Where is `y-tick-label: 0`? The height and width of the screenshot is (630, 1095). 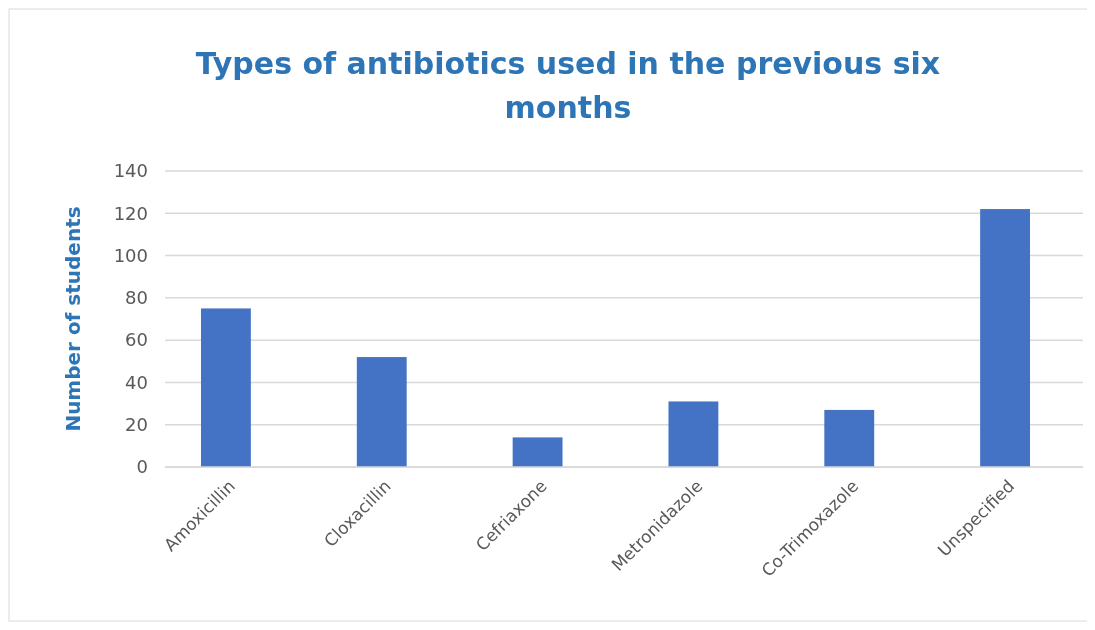
y-tick-label: 0 is located at coordinates (142, 467).